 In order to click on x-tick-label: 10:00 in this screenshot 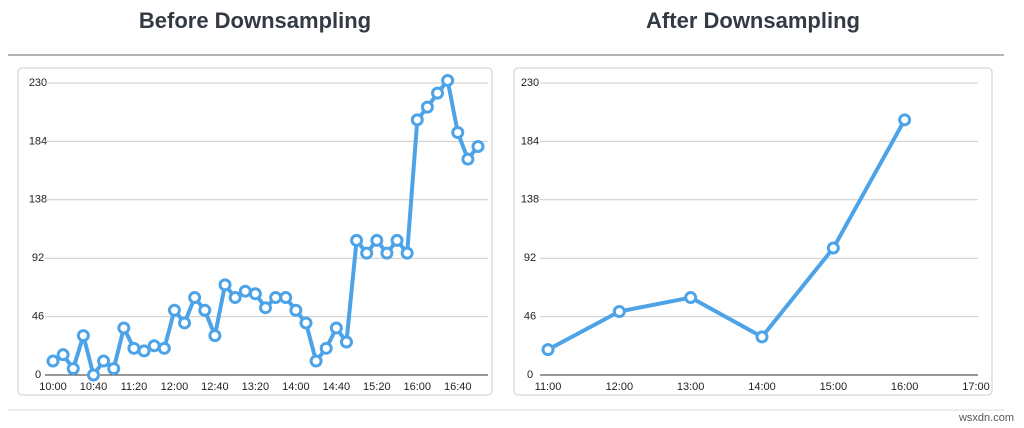, I will do `click(53, 387)`.